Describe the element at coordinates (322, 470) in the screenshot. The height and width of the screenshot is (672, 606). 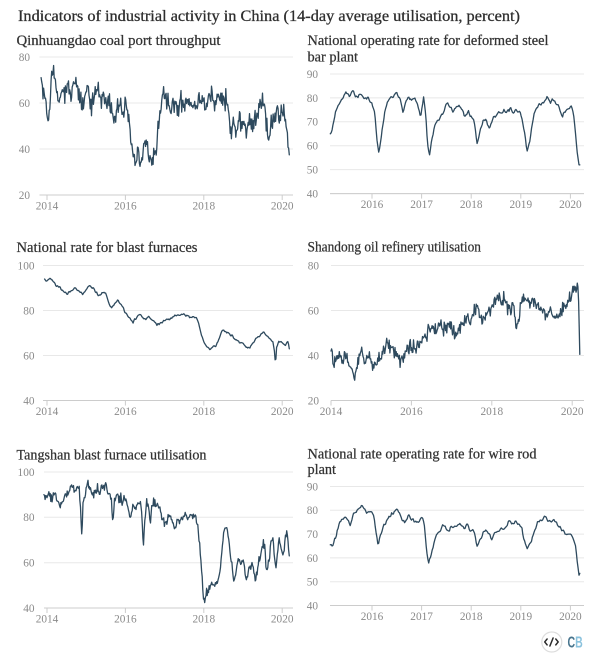
I see `svg-text: plant` at that location.